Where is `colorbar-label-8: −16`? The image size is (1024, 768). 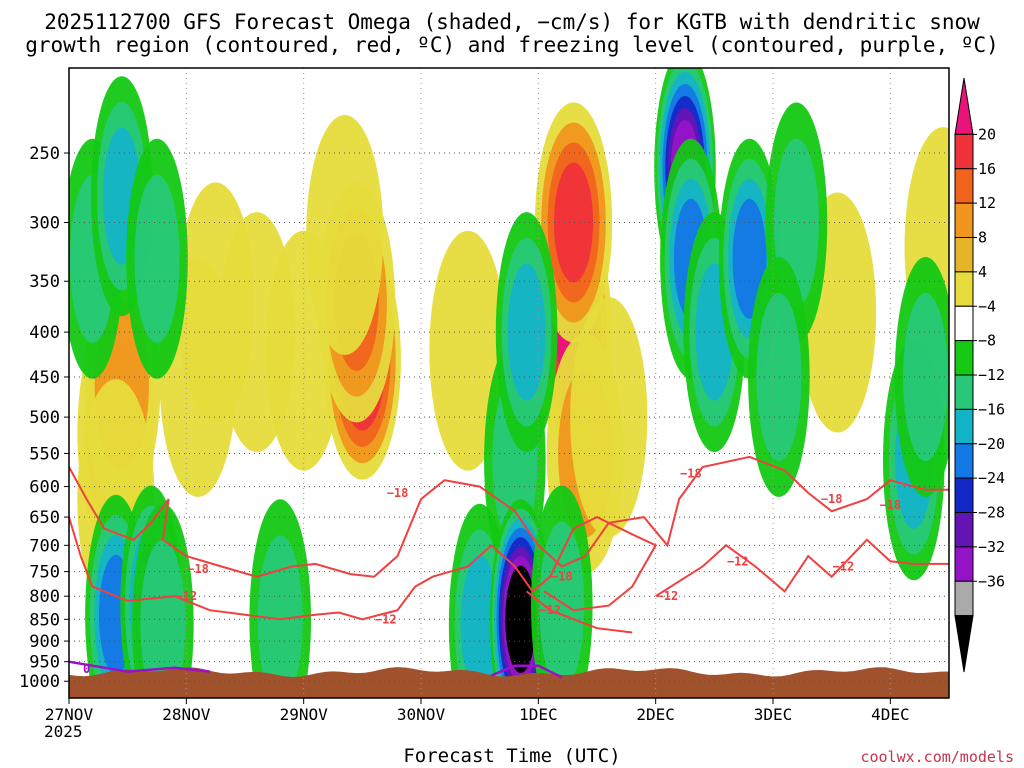 colorbar-label-8: −16 is located at coordinates (991, 409).